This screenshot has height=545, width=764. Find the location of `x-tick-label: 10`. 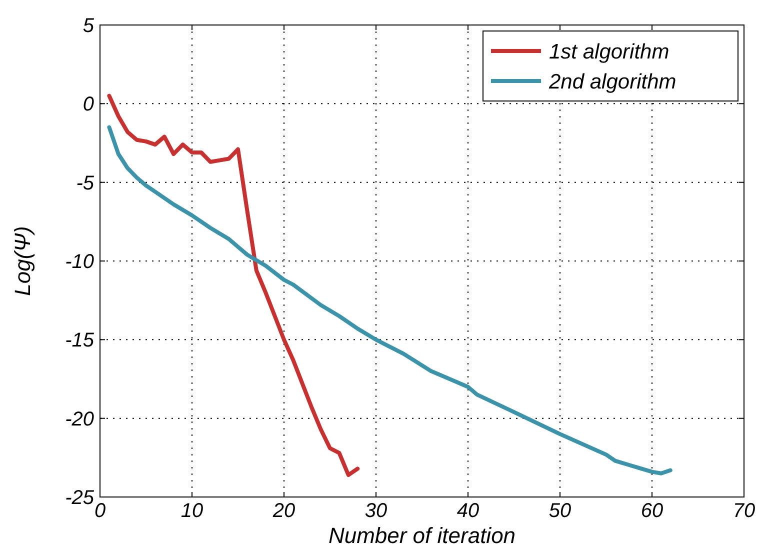

x-tick-label: 10 is located at coordinates (192, 511).